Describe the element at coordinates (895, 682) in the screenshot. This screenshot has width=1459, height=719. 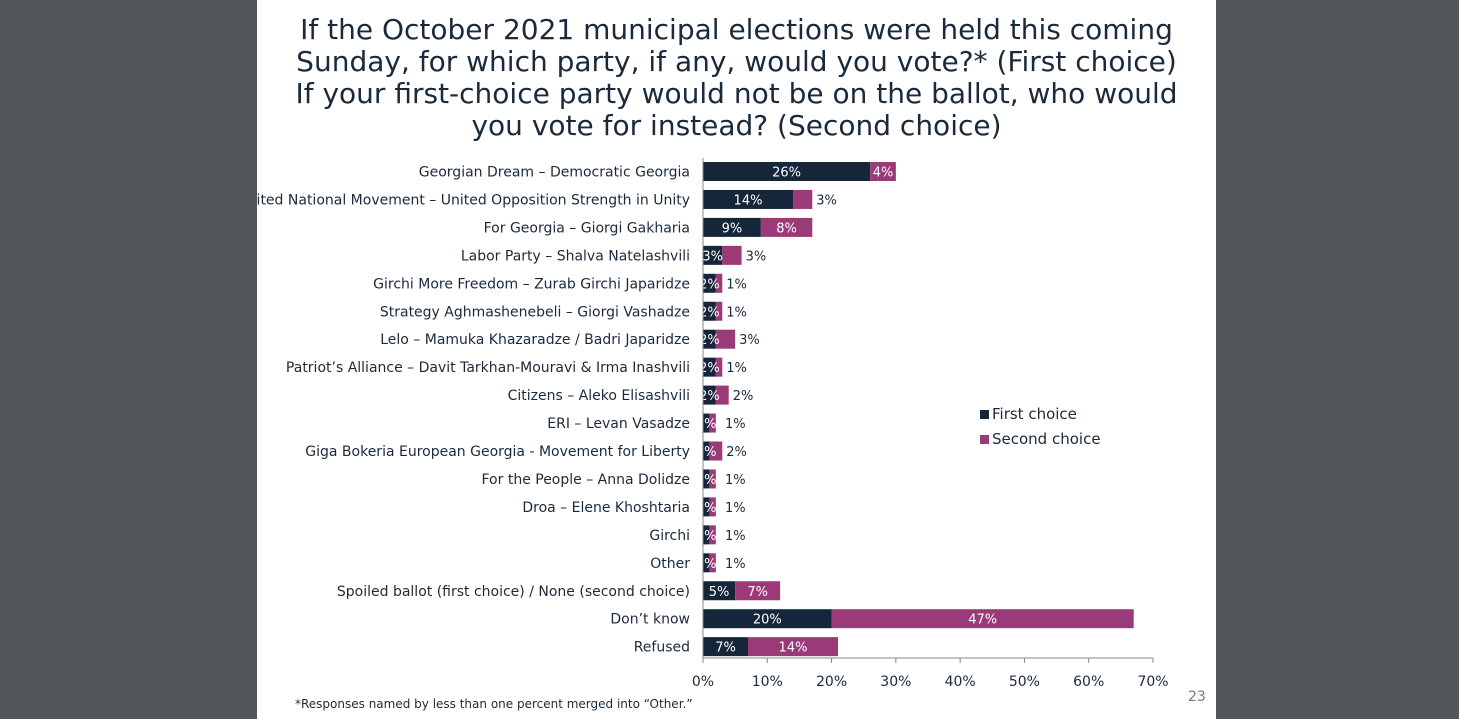
I see `x-tick-label: 30%` at that location.